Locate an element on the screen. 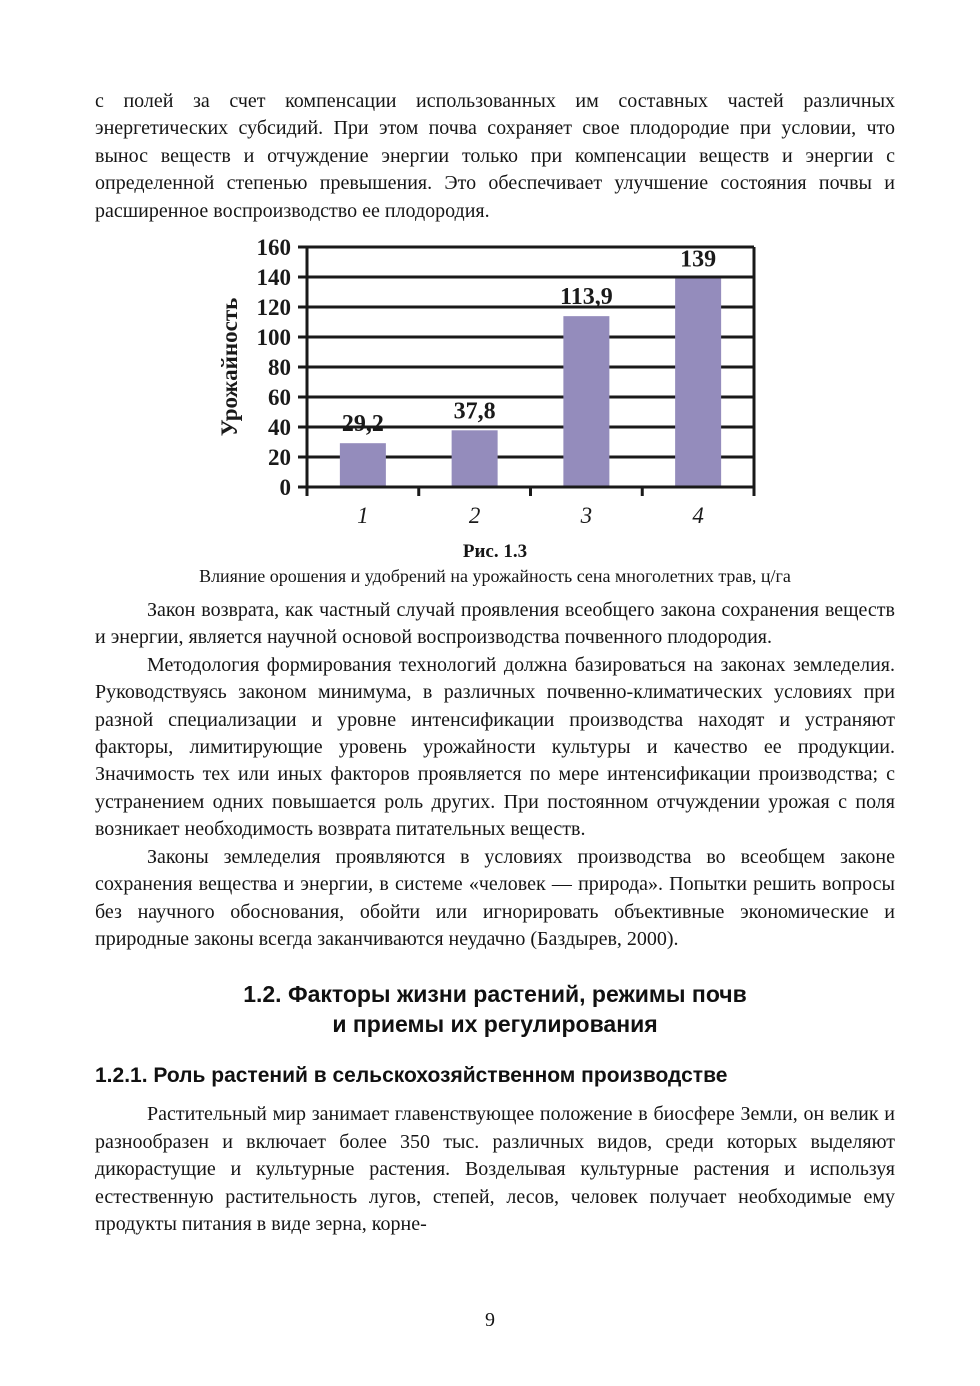 This screenshot has width=980, height=1386. y-tick-label: 20 is located at coordinates (279, 457).